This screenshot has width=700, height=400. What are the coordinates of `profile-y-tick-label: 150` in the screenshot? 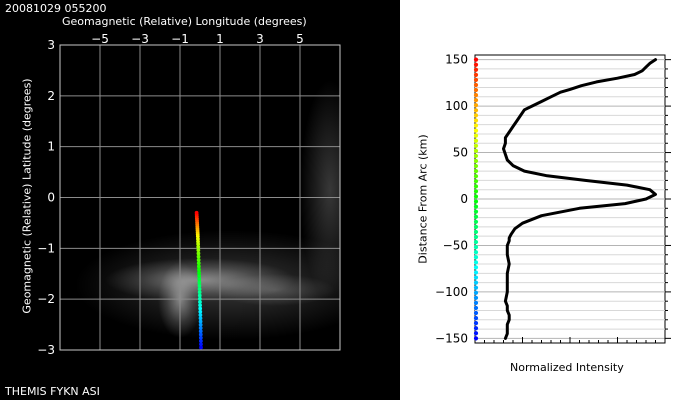 It's located at (456, 60).